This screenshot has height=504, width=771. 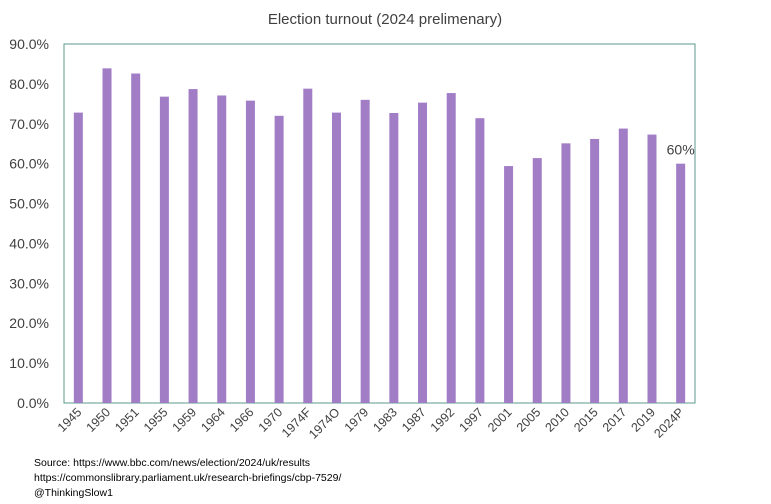 I want to click on data-labels: 60%, so click(x=681, y=150).